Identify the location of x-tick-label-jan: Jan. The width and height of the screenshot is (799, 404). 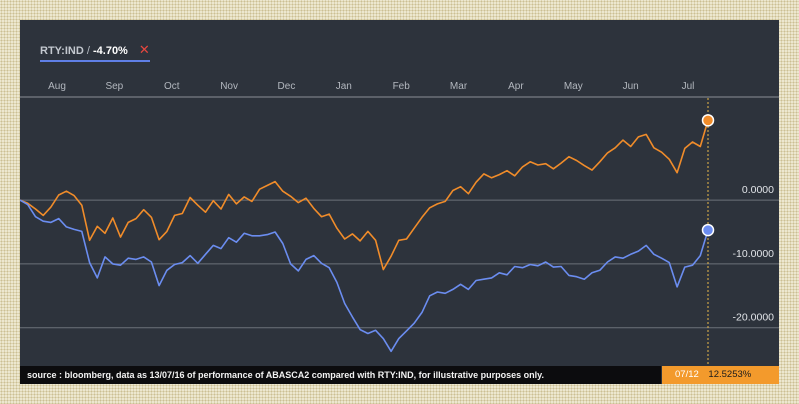
(344, 86).